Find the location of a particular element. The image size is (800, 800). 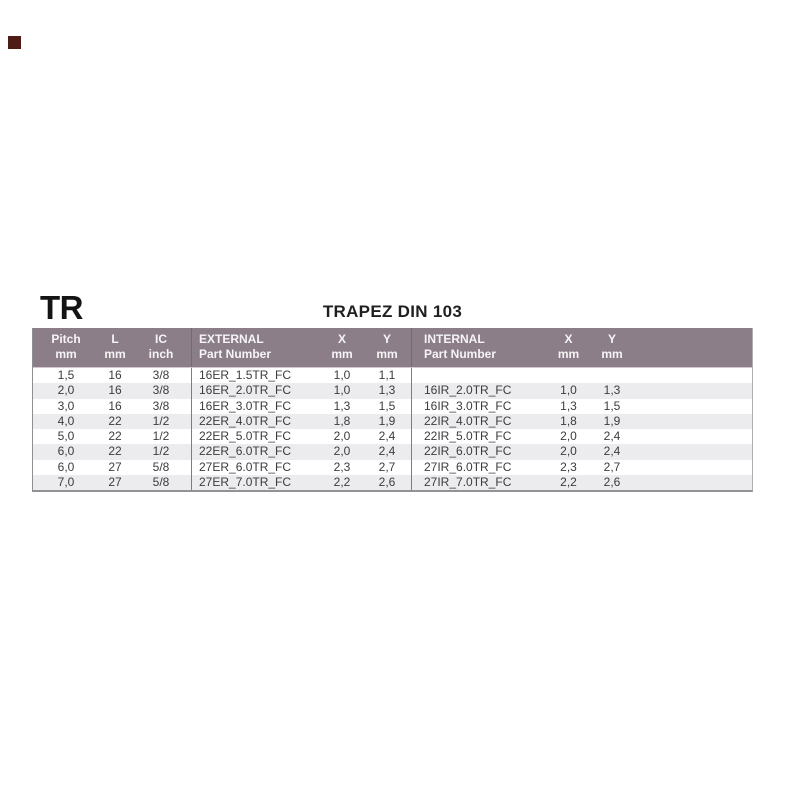

cell-y-external: 1,3 is located at coordinates (387, 390).